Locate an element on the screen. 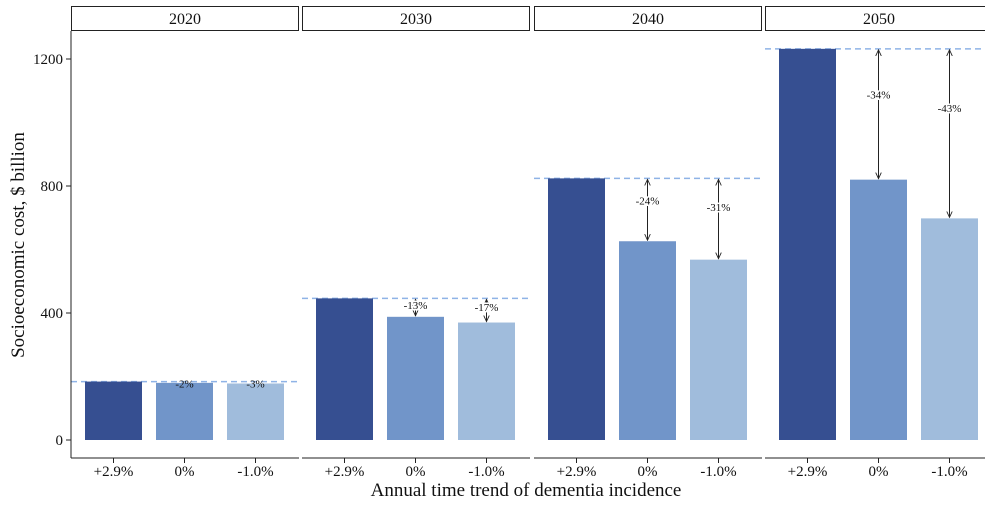 The image size is (985, 507). y-tick-label: 0 is located at coordinates (60, 441).